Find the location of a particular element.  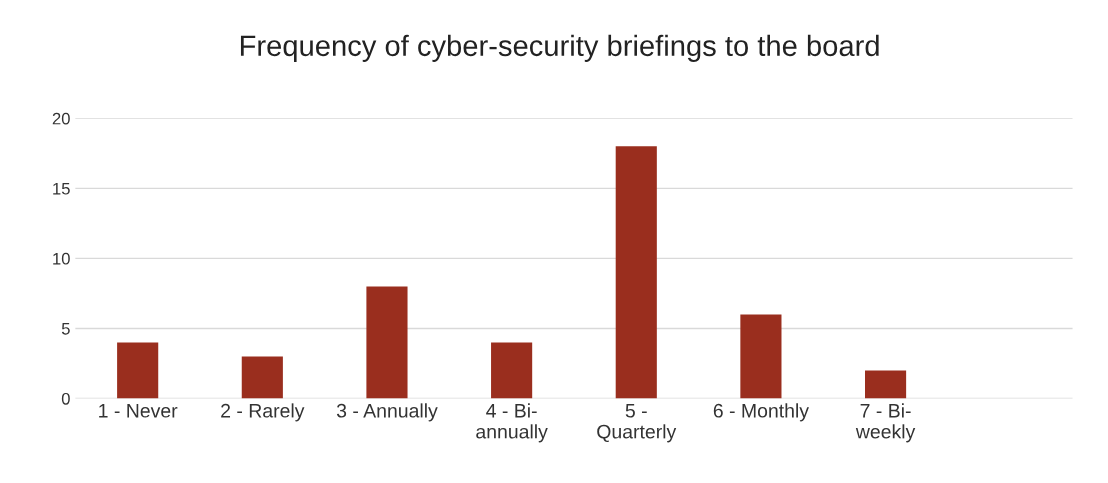

y-tick-label: 10 is located at coordinates (61, 258).